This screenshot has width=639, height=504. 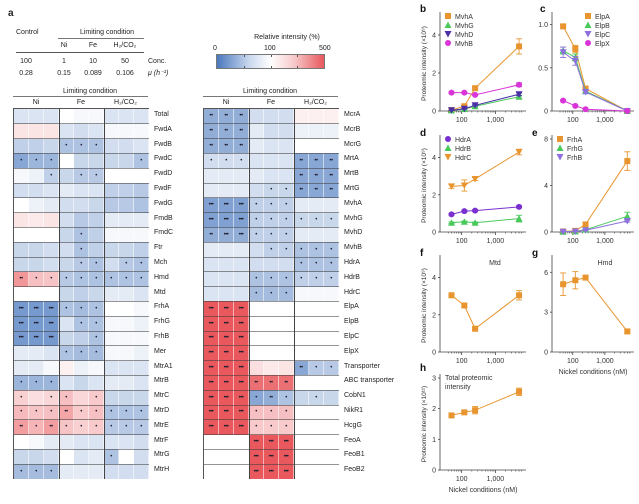 What do you see at coordinates (270, 48) in the screenshot?
I see `colorbar-tick-100: 100` at bounding box center [270, 48].